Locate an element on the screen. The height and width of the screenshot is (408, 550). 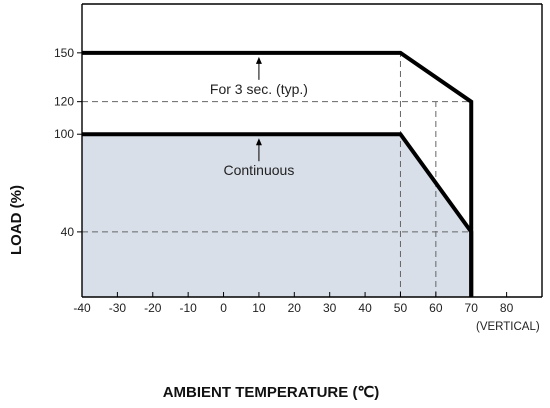
x-axis-note: (VERTICAL) is located at coordinates (508, 327).